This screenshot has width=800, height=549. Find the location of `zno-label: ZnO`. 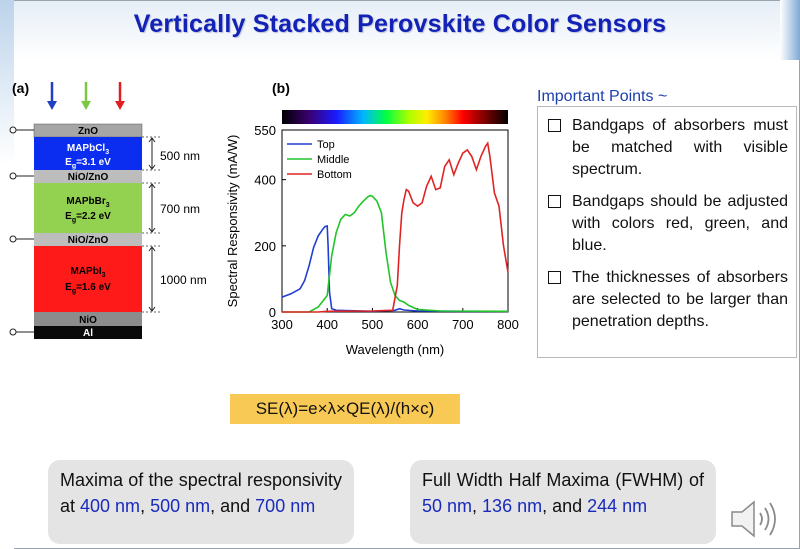

zno-label: ZnO is located at coordinates (88, 131).